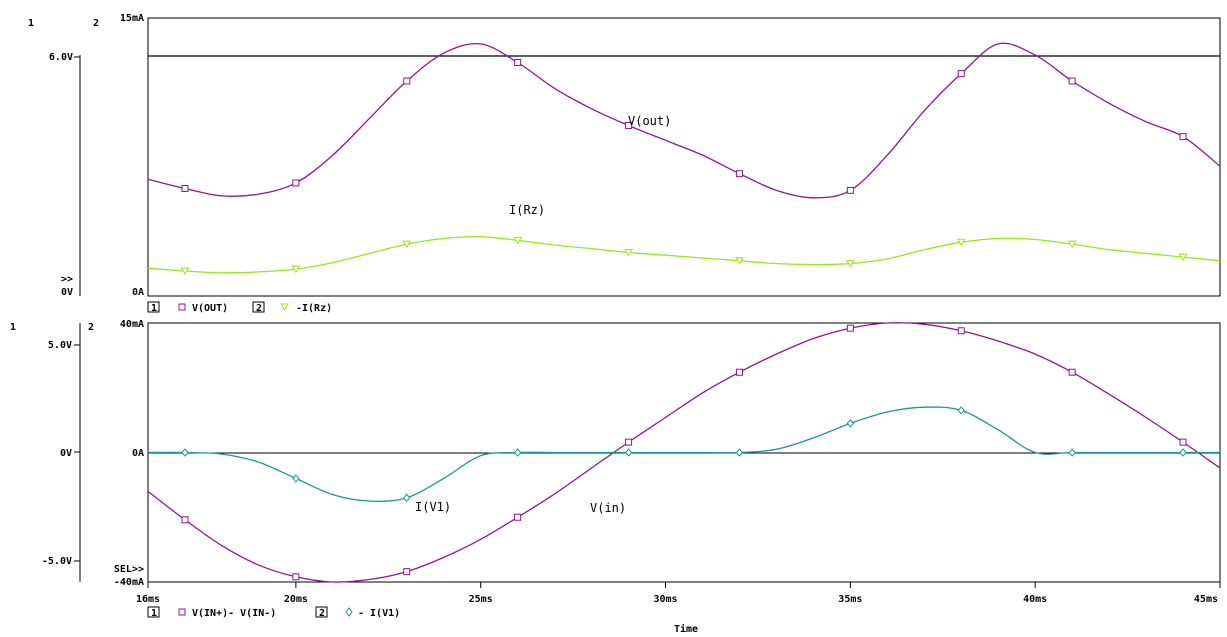  What do you see at coordinates (284, 307) in the screenshot?
I see `top-legend-triangle-marker` at bounding box center [284, 307].